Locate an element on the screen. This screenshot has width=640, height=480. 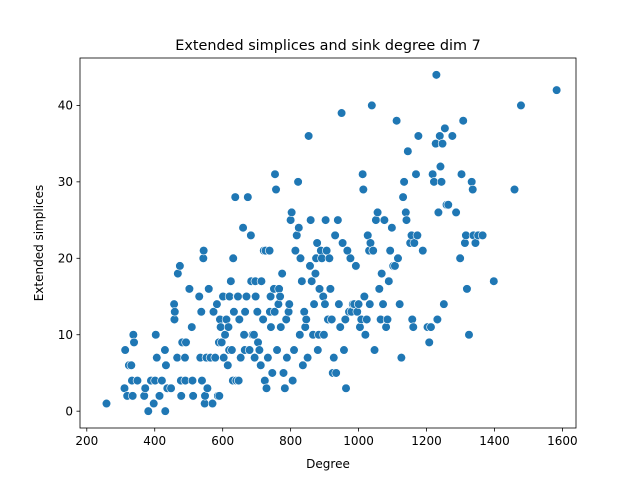
chart-title: Extended simplices and sink degree dim 7 is located at coordinates (327, 46).